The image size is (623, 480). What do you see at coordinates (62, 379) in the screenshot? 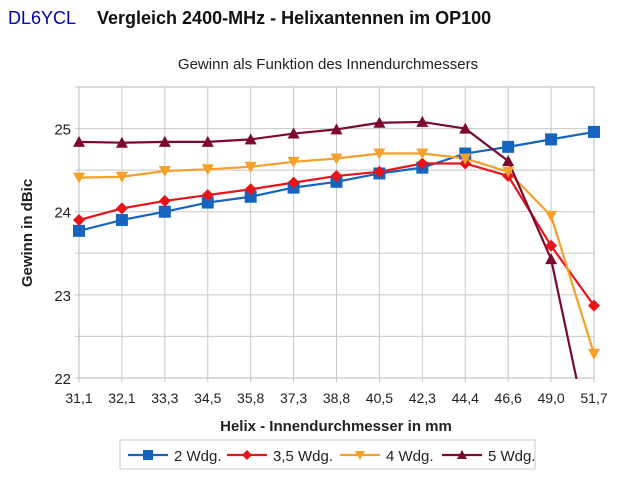
I see `y-tick-label: 22` at bounding box center [62, 379].